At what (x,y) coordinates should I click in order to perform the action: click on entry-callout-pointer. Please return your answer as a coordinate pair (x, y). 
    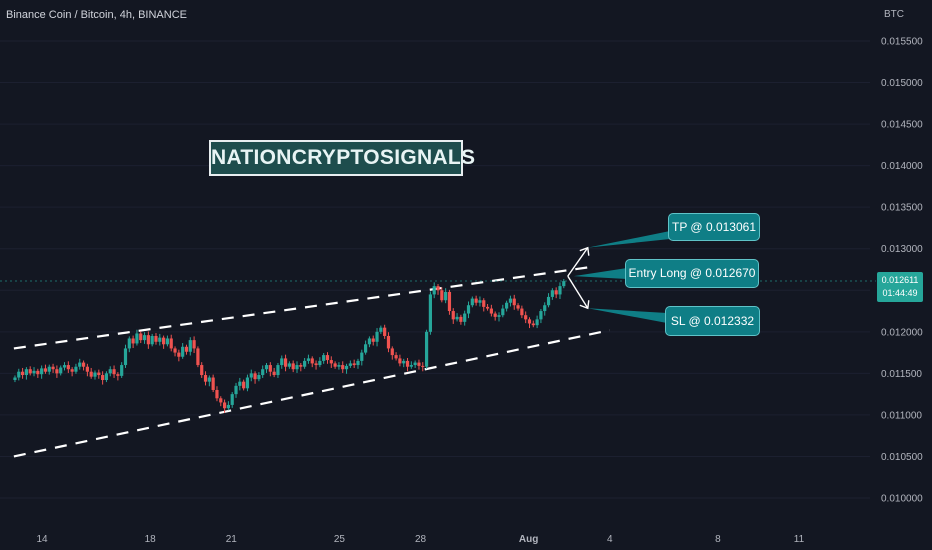
    Looking at the image, I should click on (600, 273).